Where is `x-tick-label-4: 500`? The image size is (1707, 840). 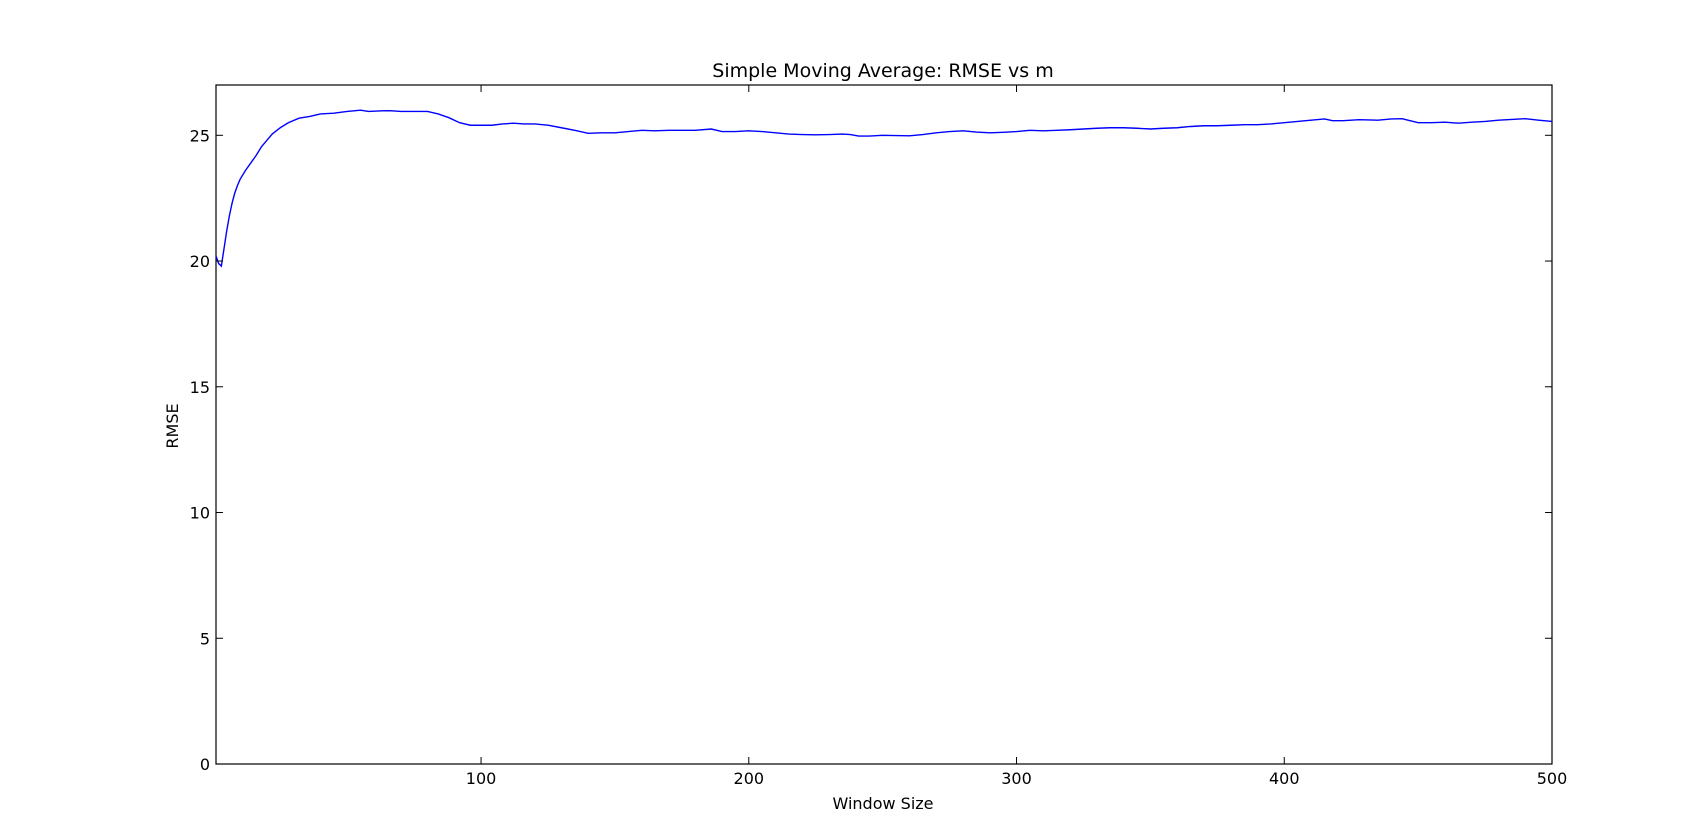 x-tick-label-4: 500 is located at coordinates (1552, 778).